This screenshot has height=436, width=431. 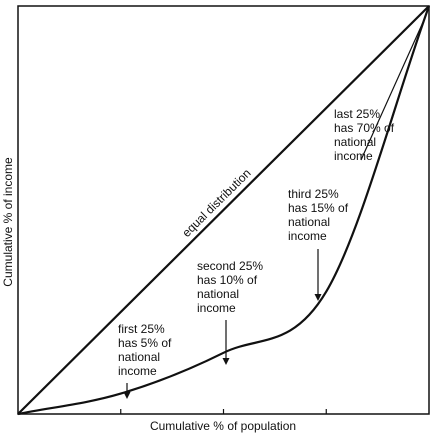 I want to click on equal-distribution-label: equal distribution, so click(x=216, y=203).